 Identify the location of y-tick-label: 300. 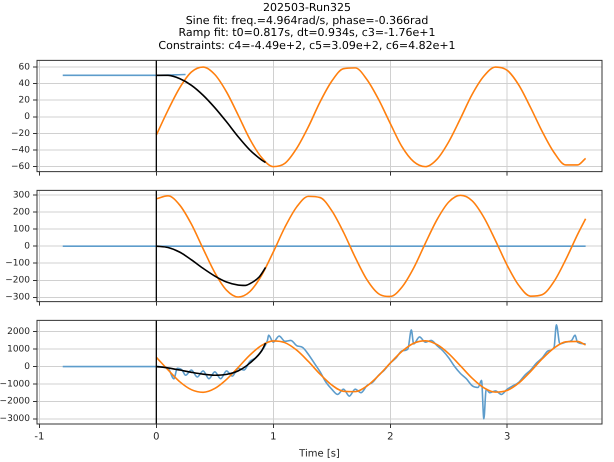
(21, 195).